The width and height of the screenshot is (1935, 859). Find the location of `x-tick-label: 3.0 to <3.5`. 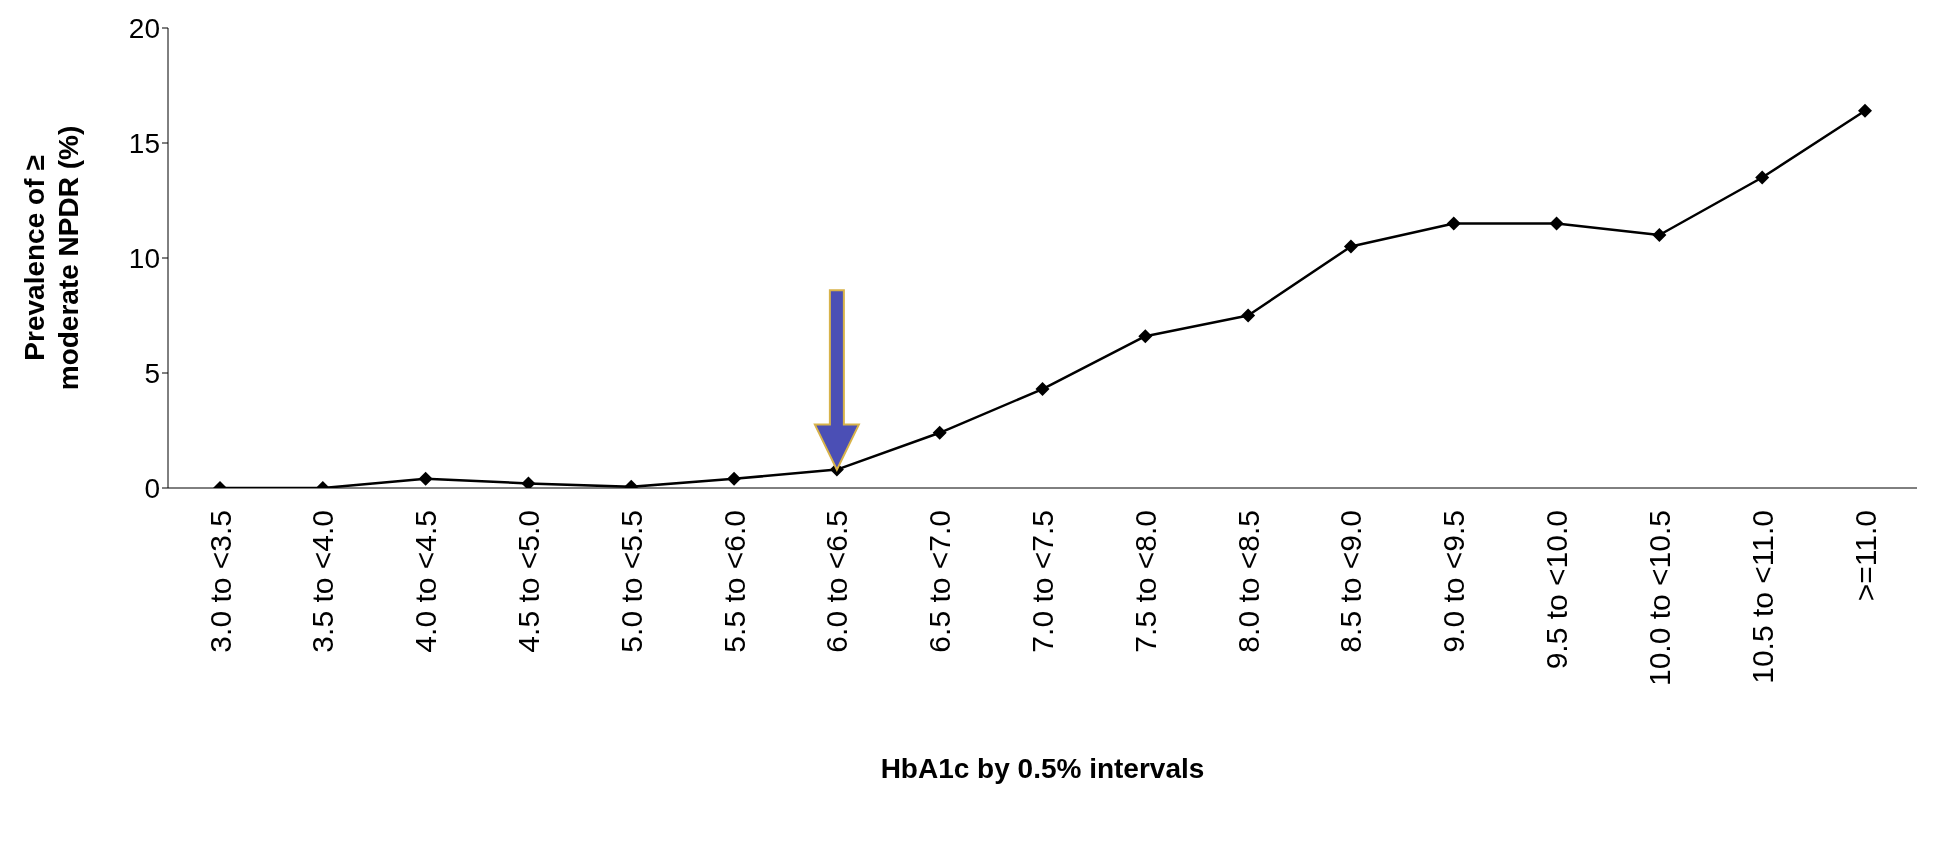

x-tick-label: 3.0 to <3.5 is located at coordinates (220, 581).